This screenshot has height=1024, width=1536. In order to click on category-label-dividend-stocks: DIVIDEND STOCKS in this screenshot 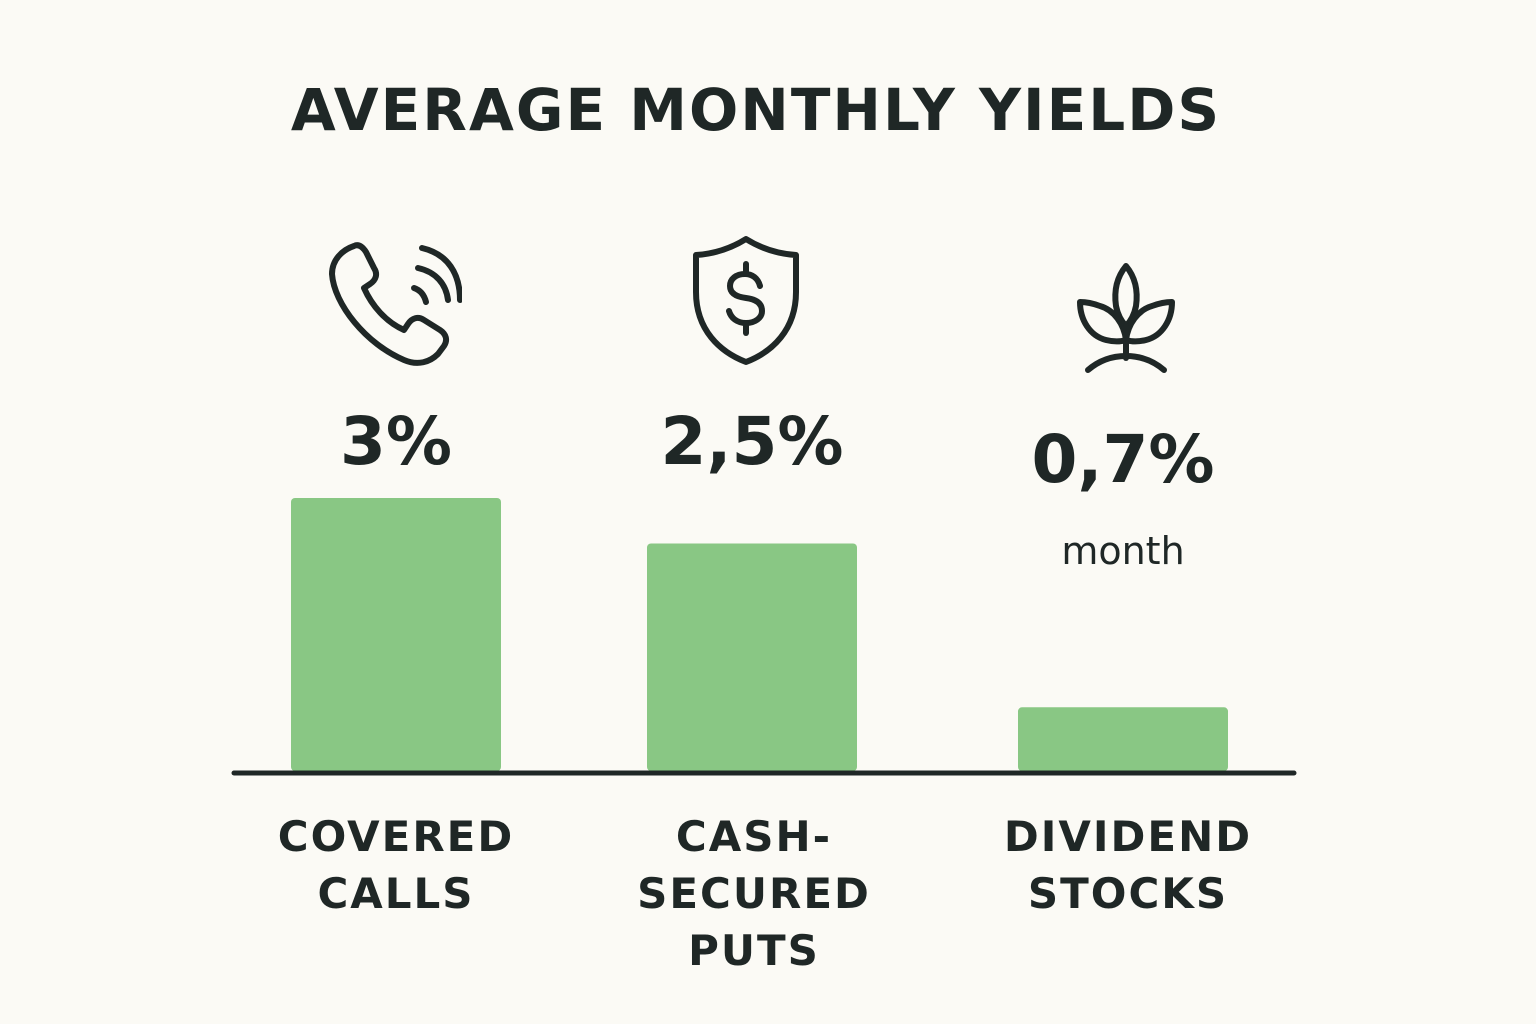, I will do `click(1128, 865)`.